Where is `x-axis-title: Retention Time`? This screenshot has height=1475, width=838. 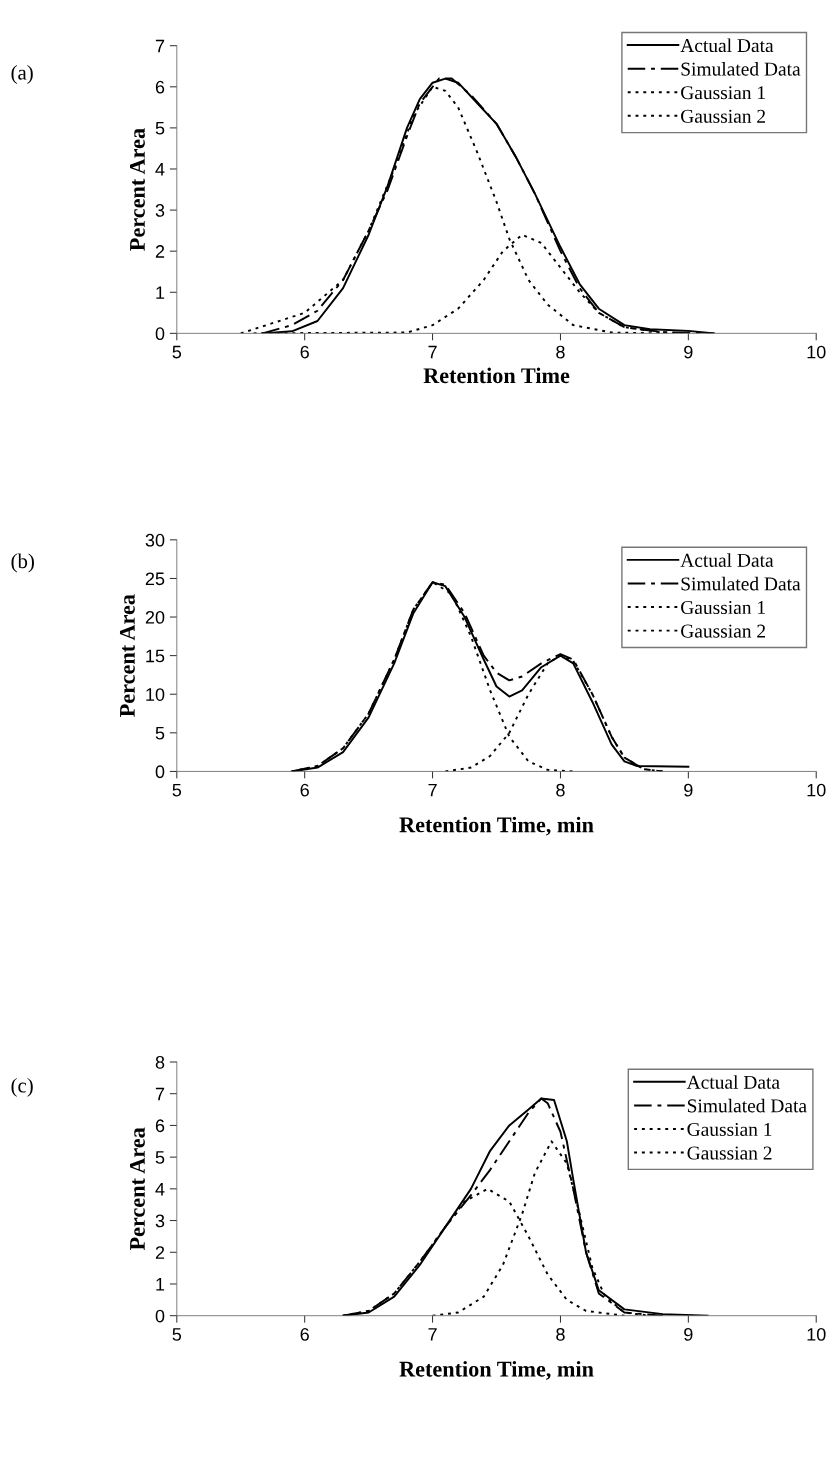
x-axis-title: Retention Time is located at coordinates (496, 375).